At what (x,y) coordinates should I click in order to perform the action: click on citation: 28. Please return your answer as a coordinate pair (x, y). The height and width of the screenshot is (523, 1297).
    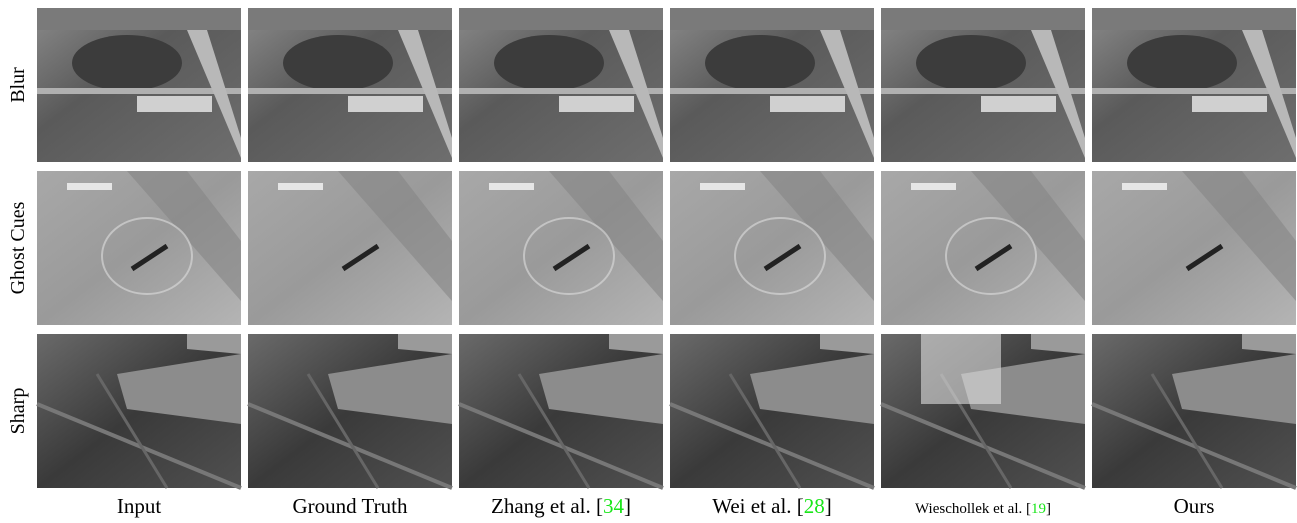
    Looking at the image, I should click on (814, 506).